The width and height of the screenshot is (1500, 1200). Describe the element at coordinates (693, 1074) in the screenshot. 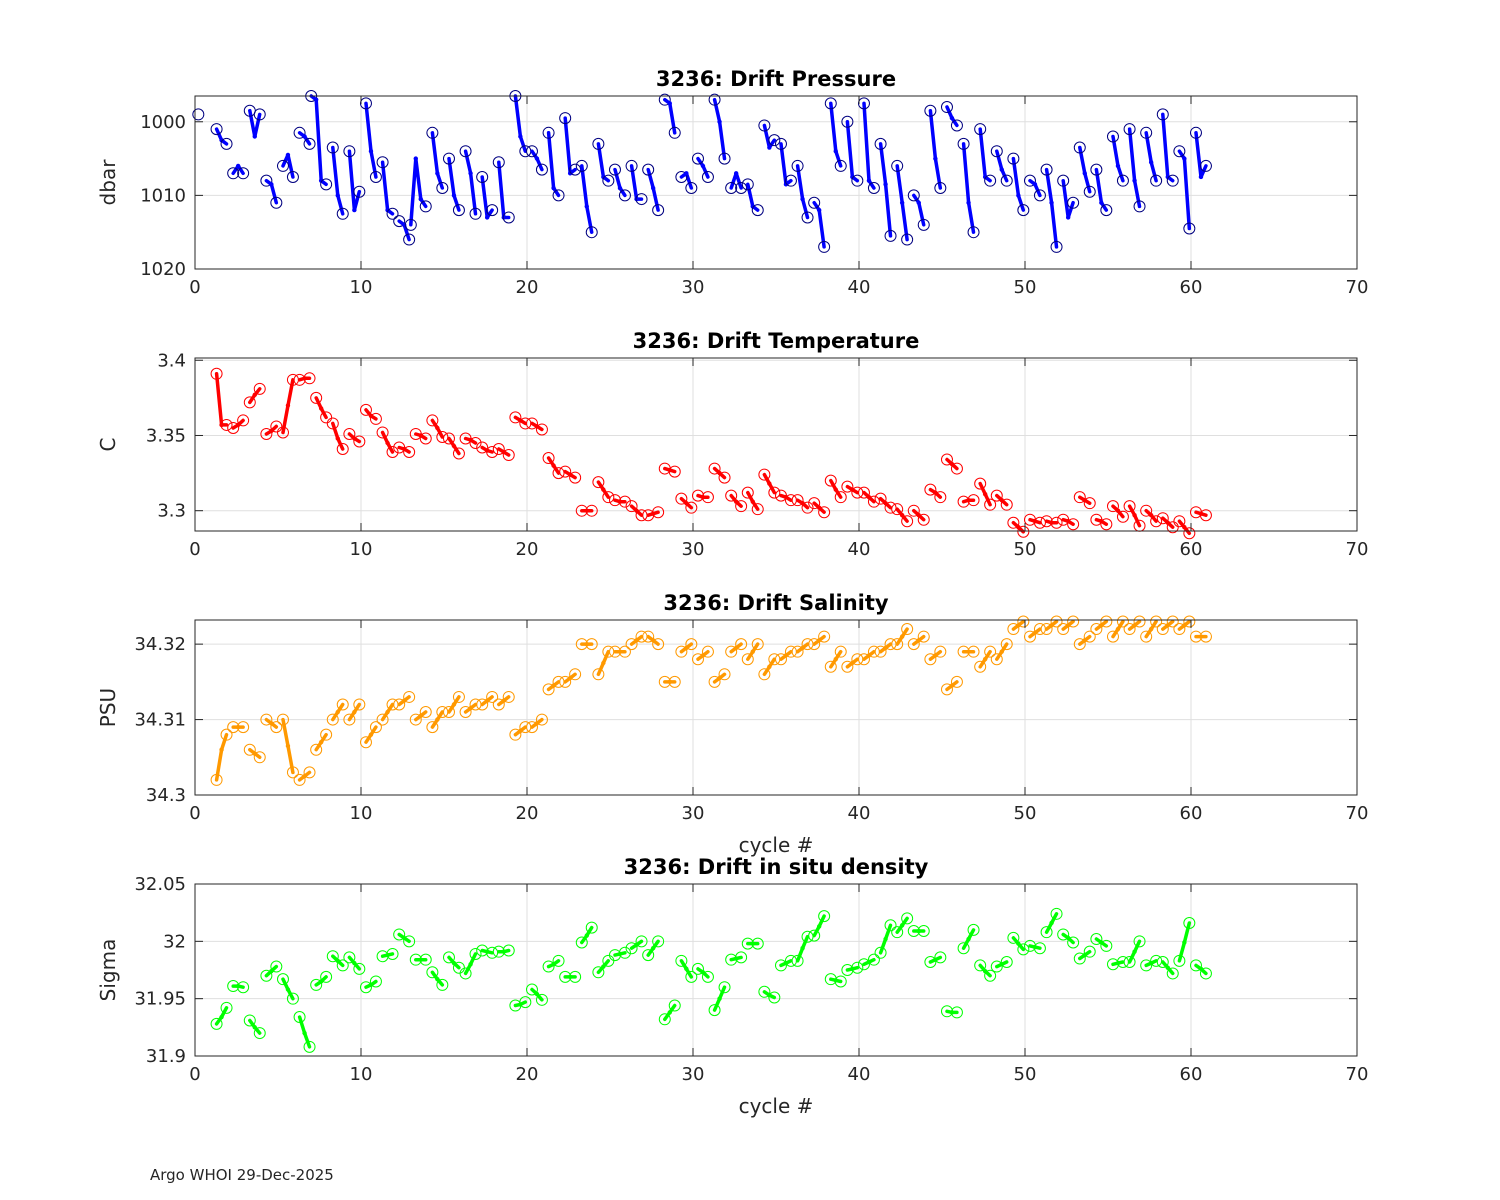

I see `x-tick-label: 30` at that location.